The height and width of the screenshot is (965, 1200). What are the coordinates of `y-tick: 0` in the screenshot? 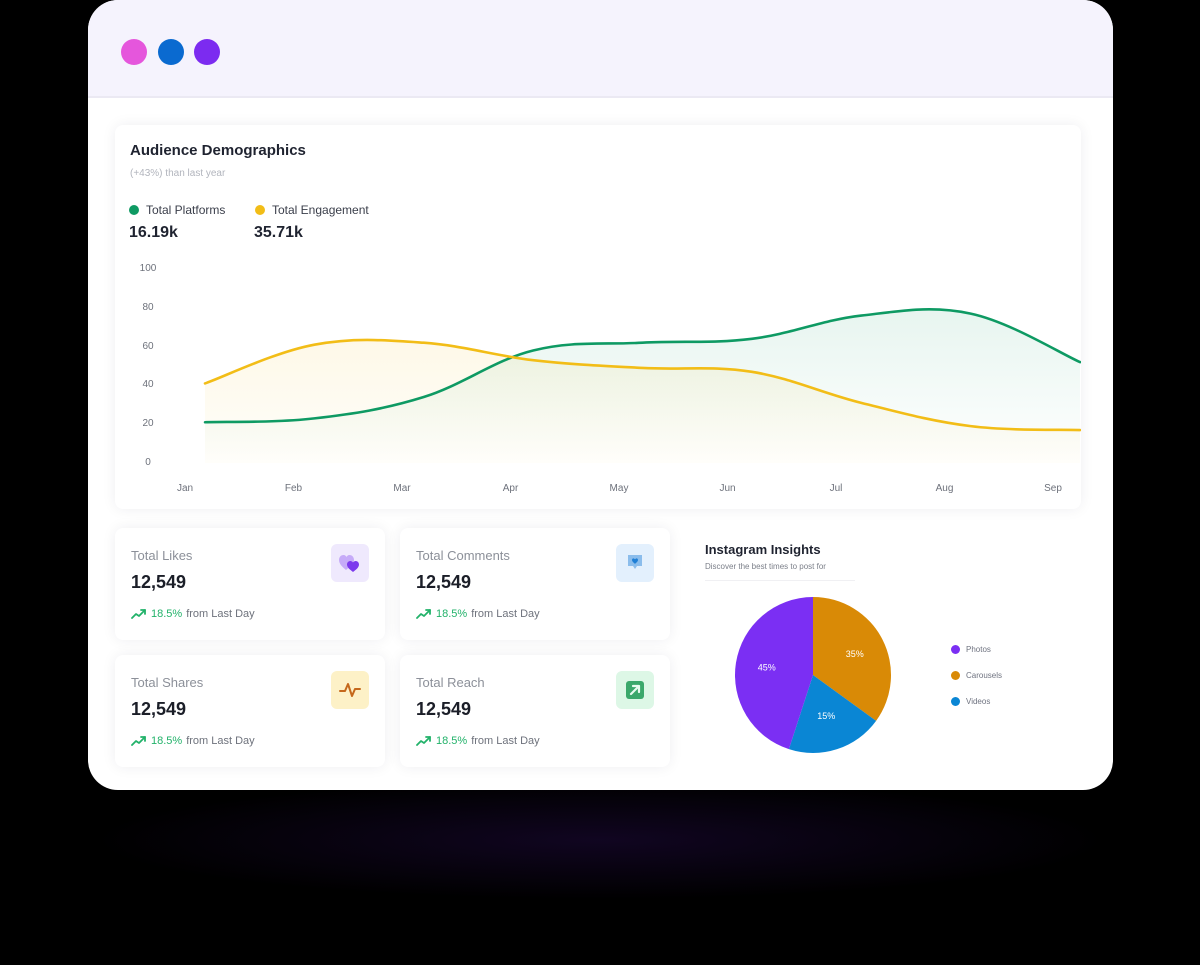 It's located at (148, 462).